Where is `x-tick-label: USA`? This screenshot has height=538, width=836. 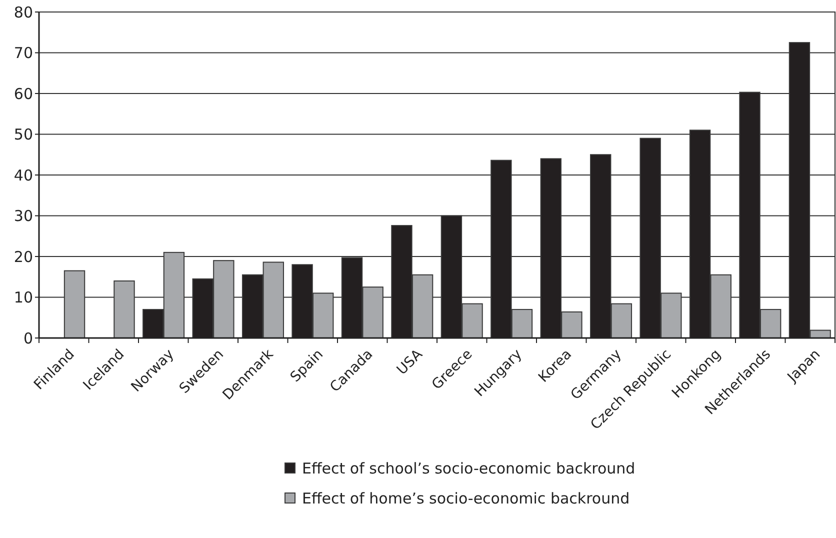
x-tick-label: USA is located at coordinates (410, 362).